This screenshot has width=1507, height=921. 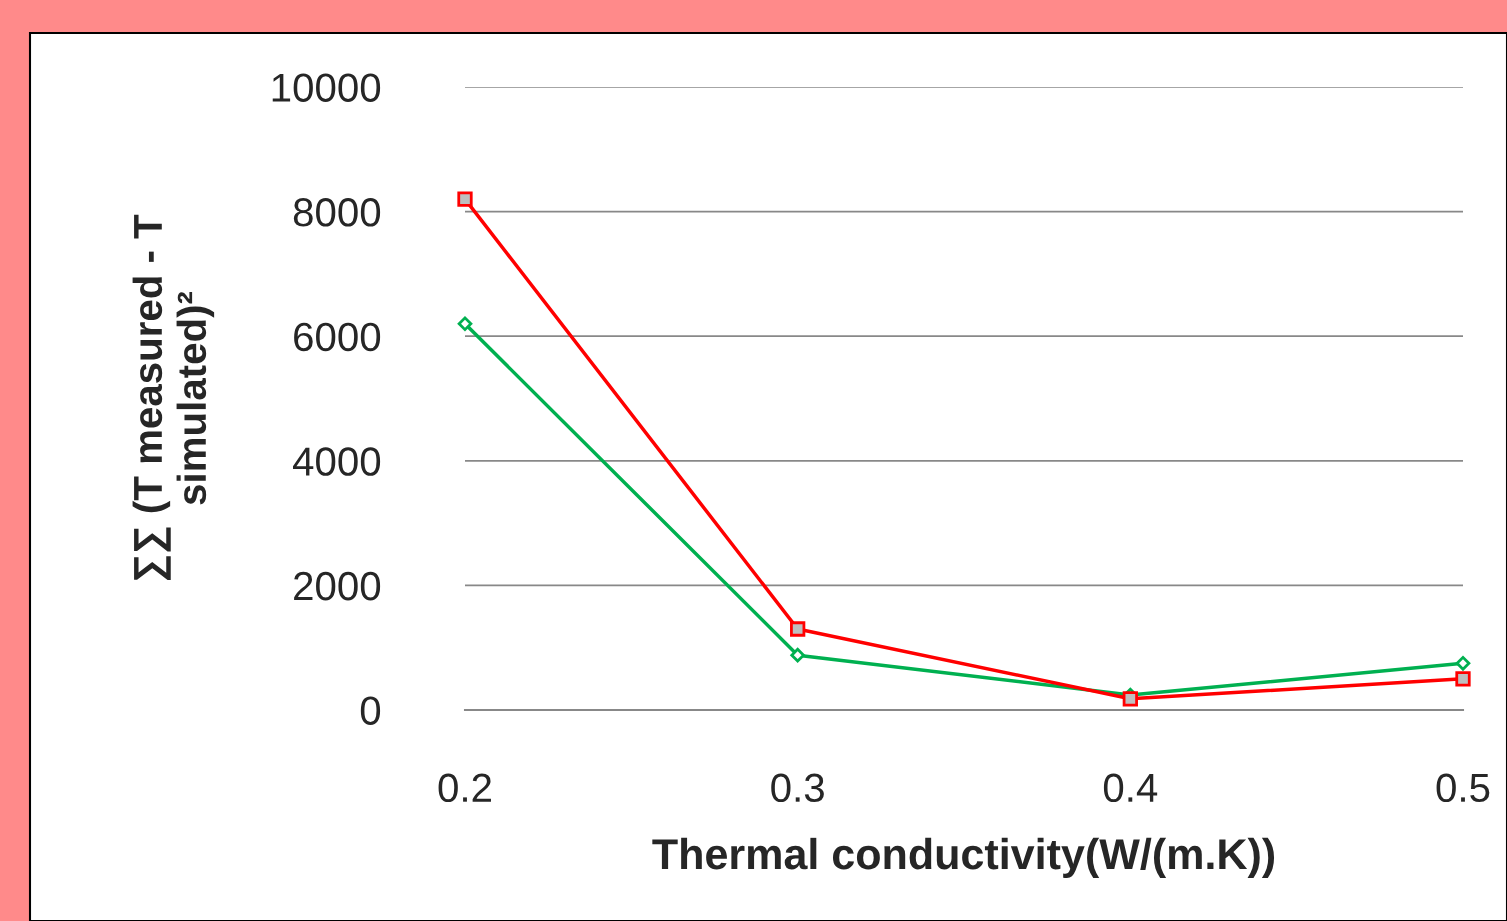 What do you see at coordinates (337, 461) in the screenshot?
I see `y-tick-label: 4000` at bounding box center [337, 461].